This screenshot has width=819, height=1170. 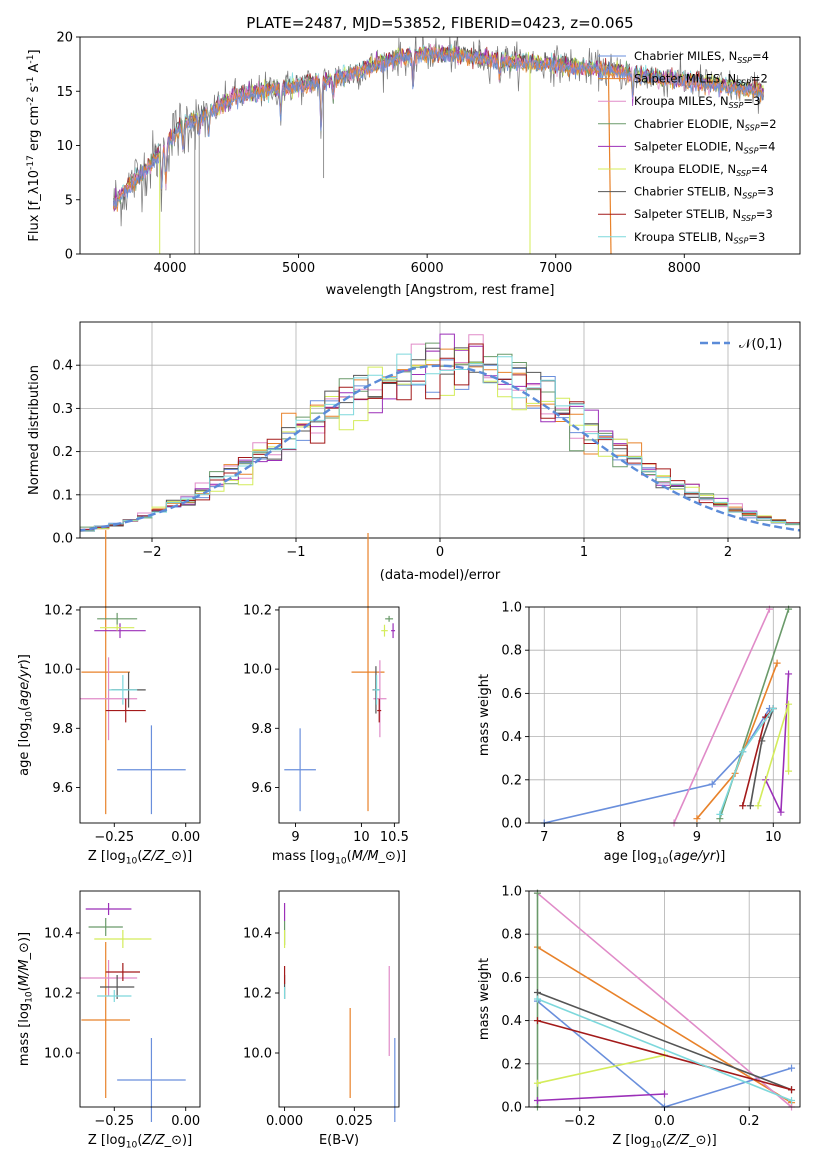 What do you see at coordinates (114, 837) in the screenshot?
I see `agez-xtick-label: −0.25` at bounding box center [114, 837].